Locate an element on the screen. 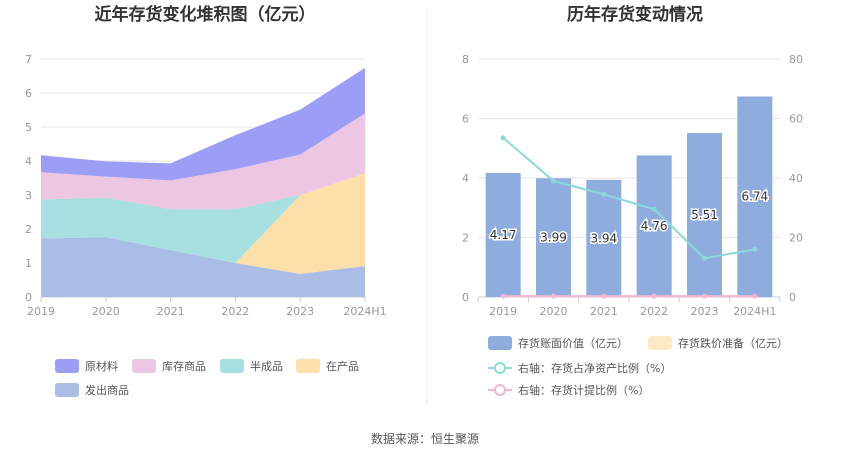 The width and height of the screenshot is (850, 463). left-x-tick-label: 2019 is located at coordinates (41, 311).